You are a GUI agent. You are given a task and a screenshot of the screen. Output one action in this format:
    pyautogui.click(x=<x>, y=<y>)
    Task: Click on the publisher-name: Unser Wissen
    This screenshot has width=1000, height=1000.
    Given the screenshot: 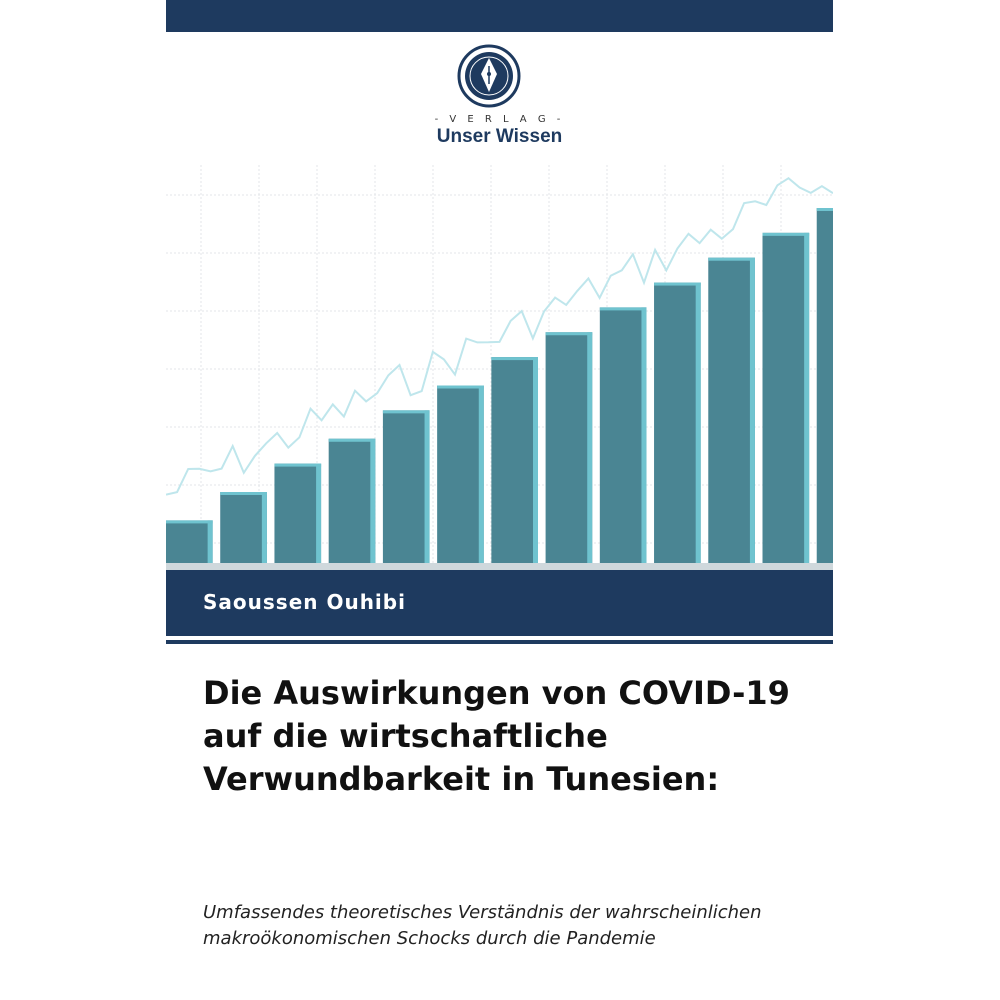 What is the action you would take?
    pyautogui.click(x=499, y=136)
    